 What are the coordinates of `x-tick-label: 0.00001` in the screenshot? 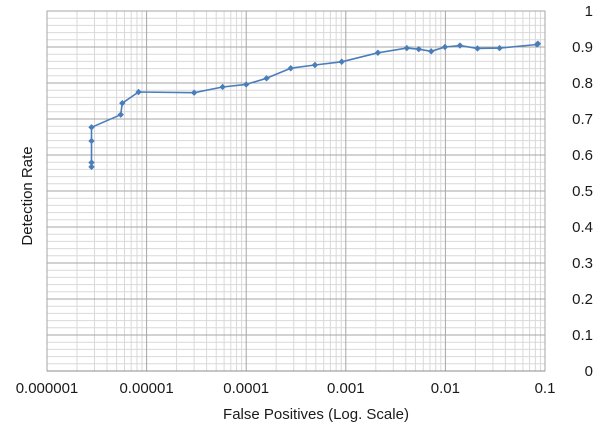 It's located at (146, 388).